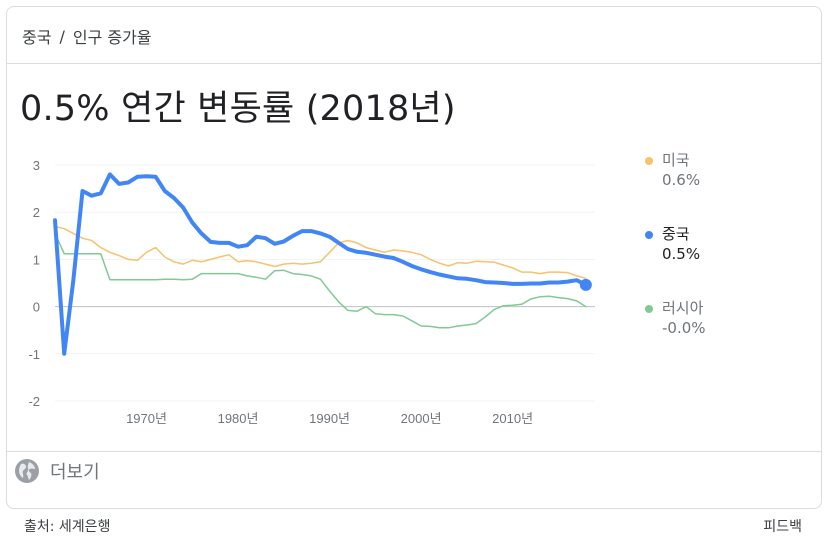 This screenshot has width=826, height=543. What do you see at coordinates (112, 37) in the screenshot?
I see `breadcrumb-topic: 인구 증가율` at bounding box center [112, 37].